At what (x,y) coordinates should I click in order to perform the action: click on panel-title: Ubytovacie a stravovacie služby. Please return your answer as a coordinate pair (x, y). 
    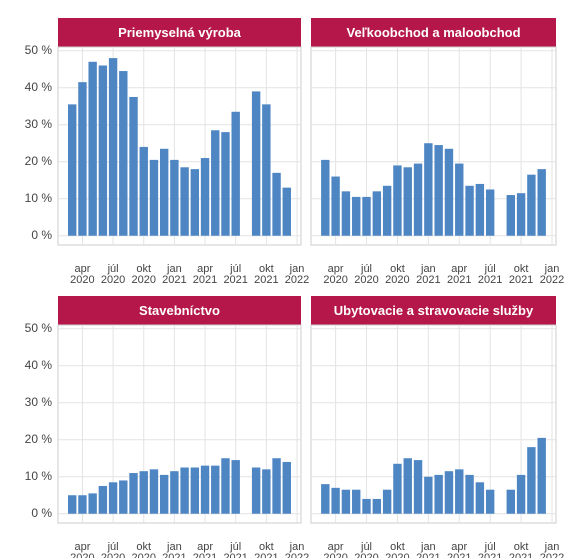
    Looking at the image, I should click on (434, 310).